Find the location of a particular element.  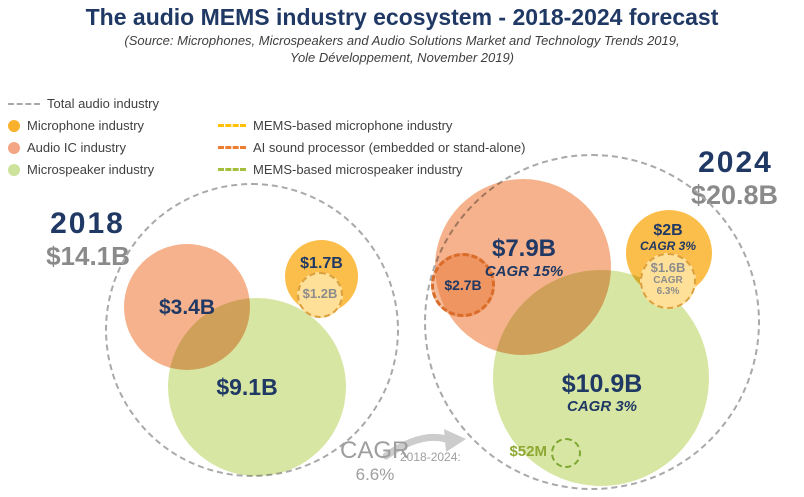

circle-2018-mems-microphone is located at coordinates (320, 295).